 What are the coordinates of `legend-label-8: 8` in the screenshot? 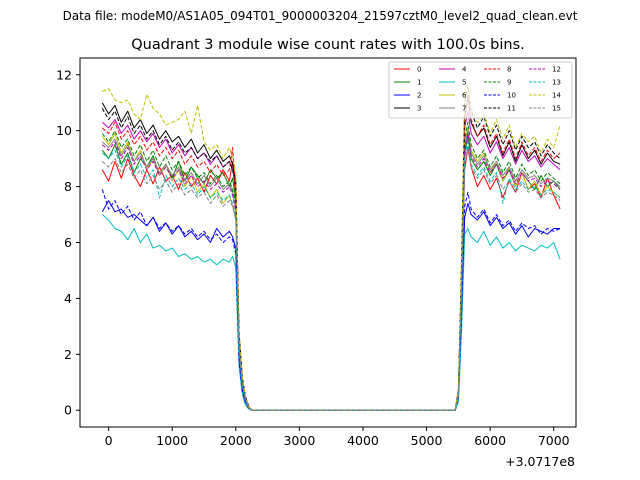 It's located at (509, 70).